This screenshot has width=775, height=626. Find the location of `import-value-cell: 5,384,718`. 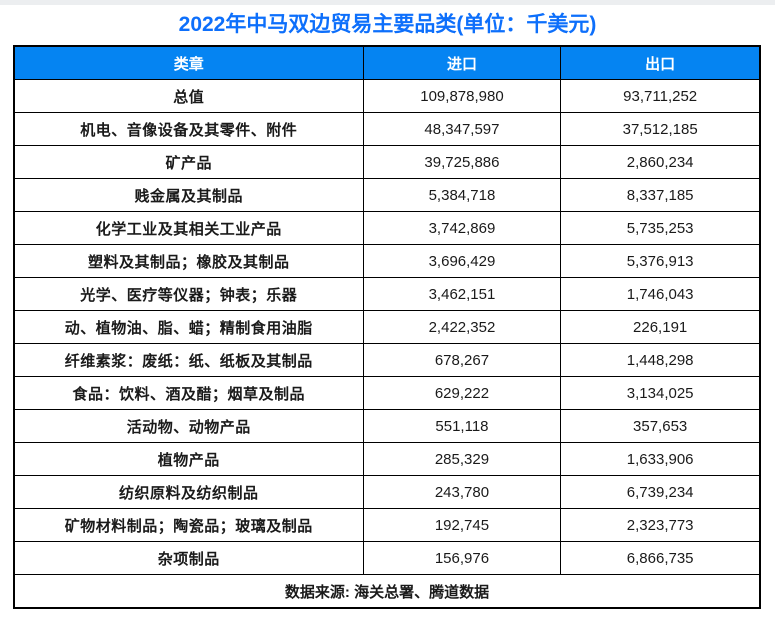

import-value-cell: 5,384,718 is located at coordinates (462, 195).